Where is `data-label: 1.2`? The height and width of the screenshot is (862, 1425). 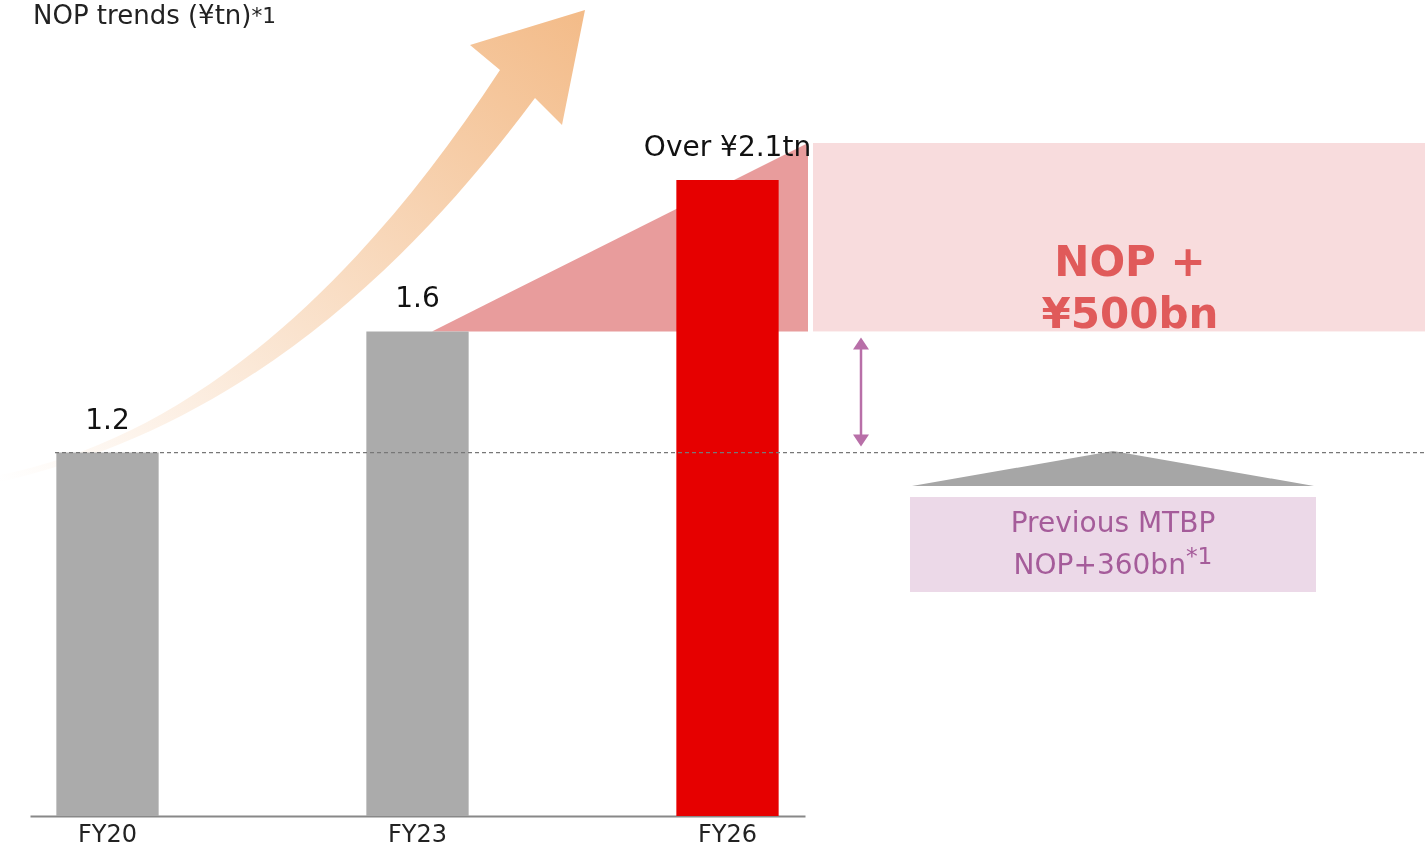
data-label: 1.2 is located at coordinates (107, 419).